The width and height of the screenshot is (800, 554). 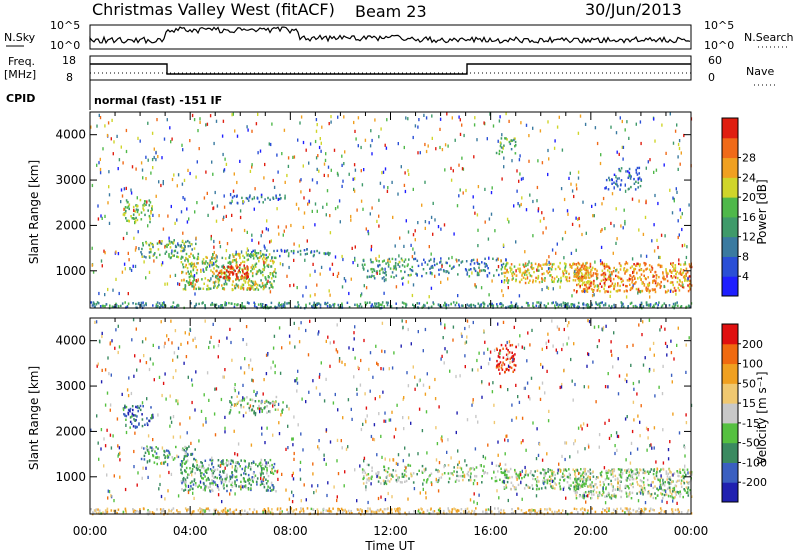 I want to click on freq-label-line2: [MHz], so click(x=20, y=74).